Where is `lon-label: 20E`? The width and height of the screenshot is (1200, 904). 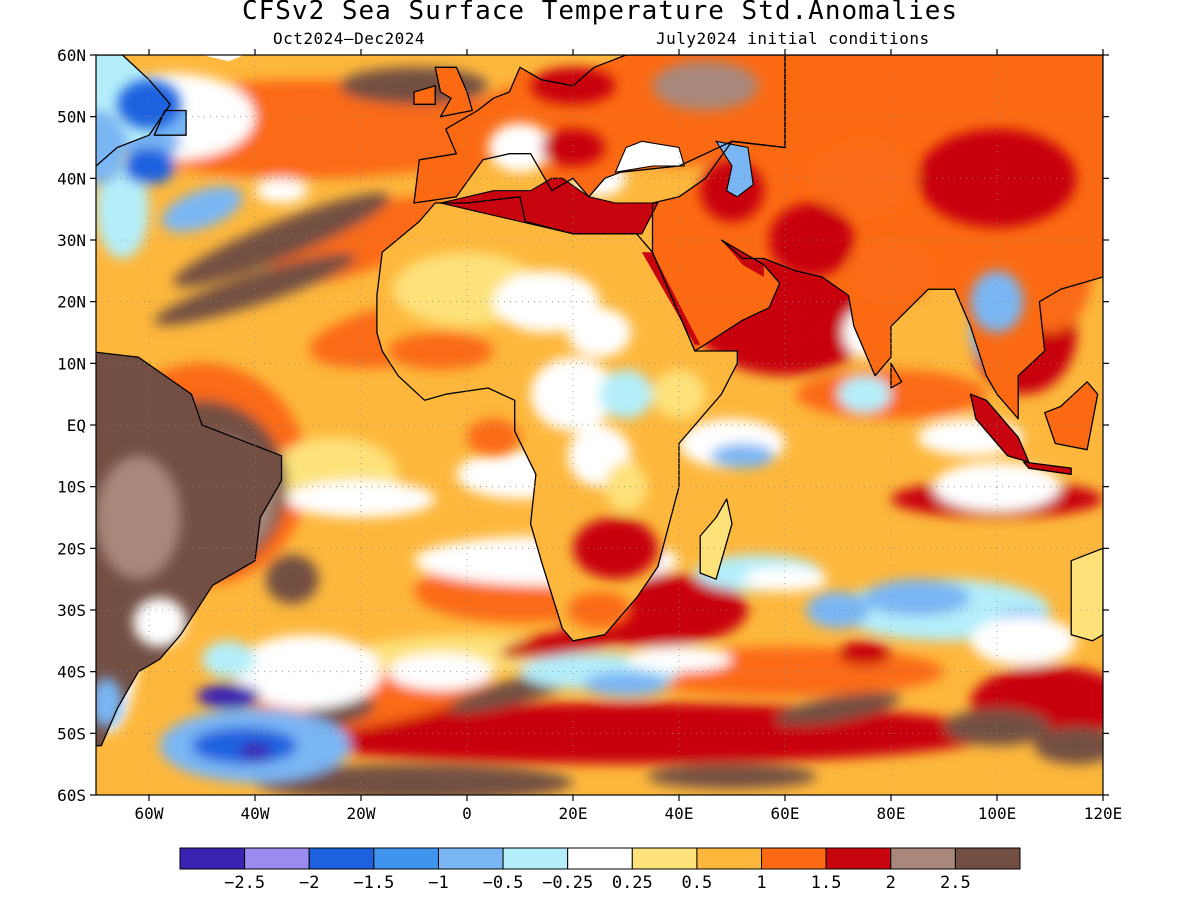
lon-label: 20E is located at coordinates (573, 813).